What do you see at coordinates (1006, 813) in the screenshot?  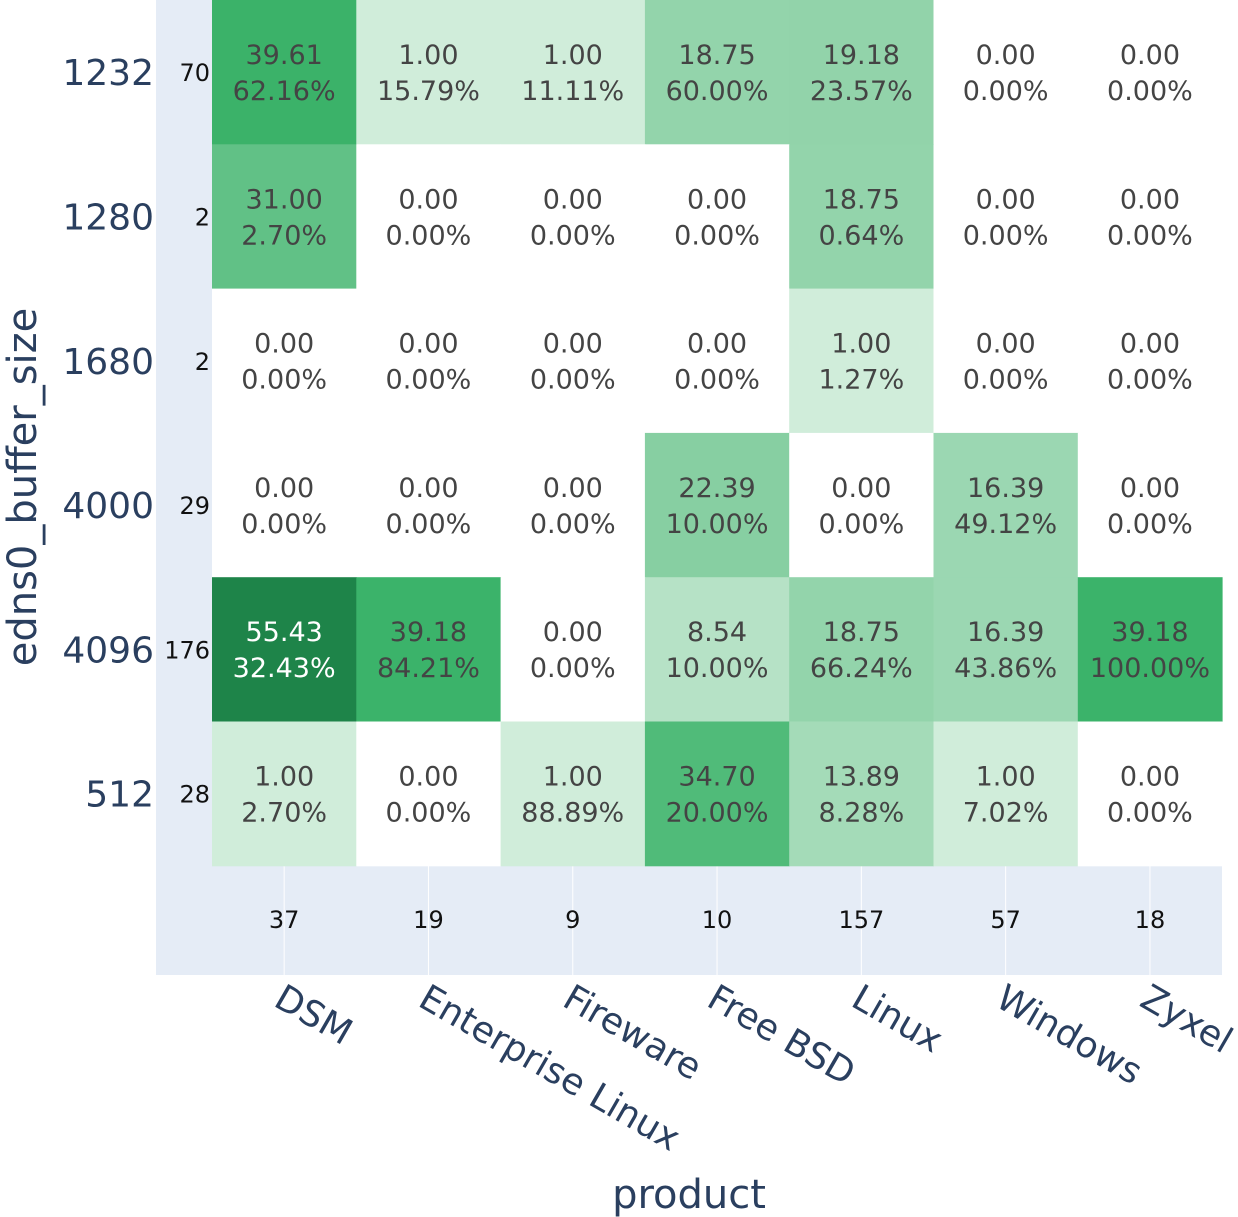 I see `cell-percent-label: 7.02%` at bounding box center [1006, 813].